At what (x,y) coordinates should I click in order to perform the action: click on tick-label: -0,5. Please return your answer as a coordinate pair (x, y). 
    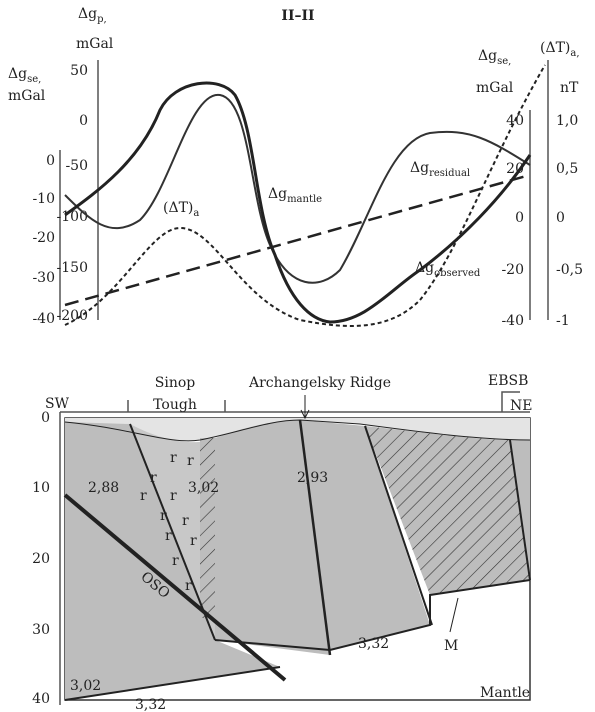
    Looking at the image, I should click on (569, 270).